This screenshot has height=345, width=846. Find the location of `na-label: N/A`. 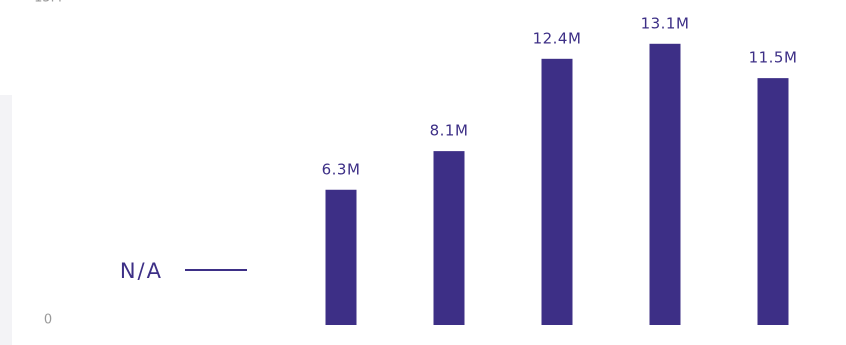

na-label: N/A is located at coordinates (141, 271).